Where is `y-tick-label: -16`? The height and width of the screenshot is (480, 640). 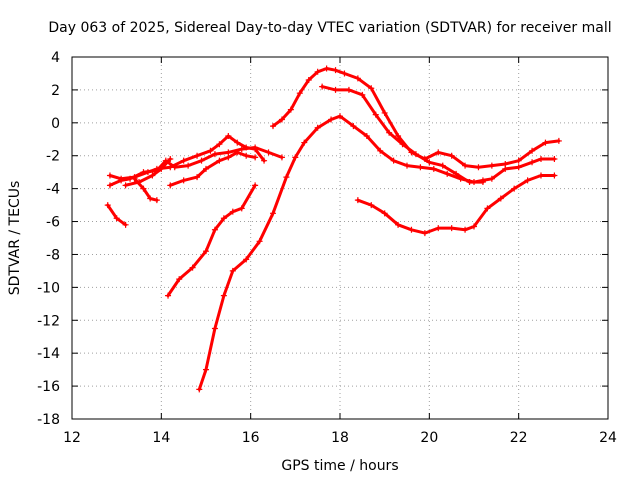 y-tick-label: -16 is located at coordinates (48, 387).